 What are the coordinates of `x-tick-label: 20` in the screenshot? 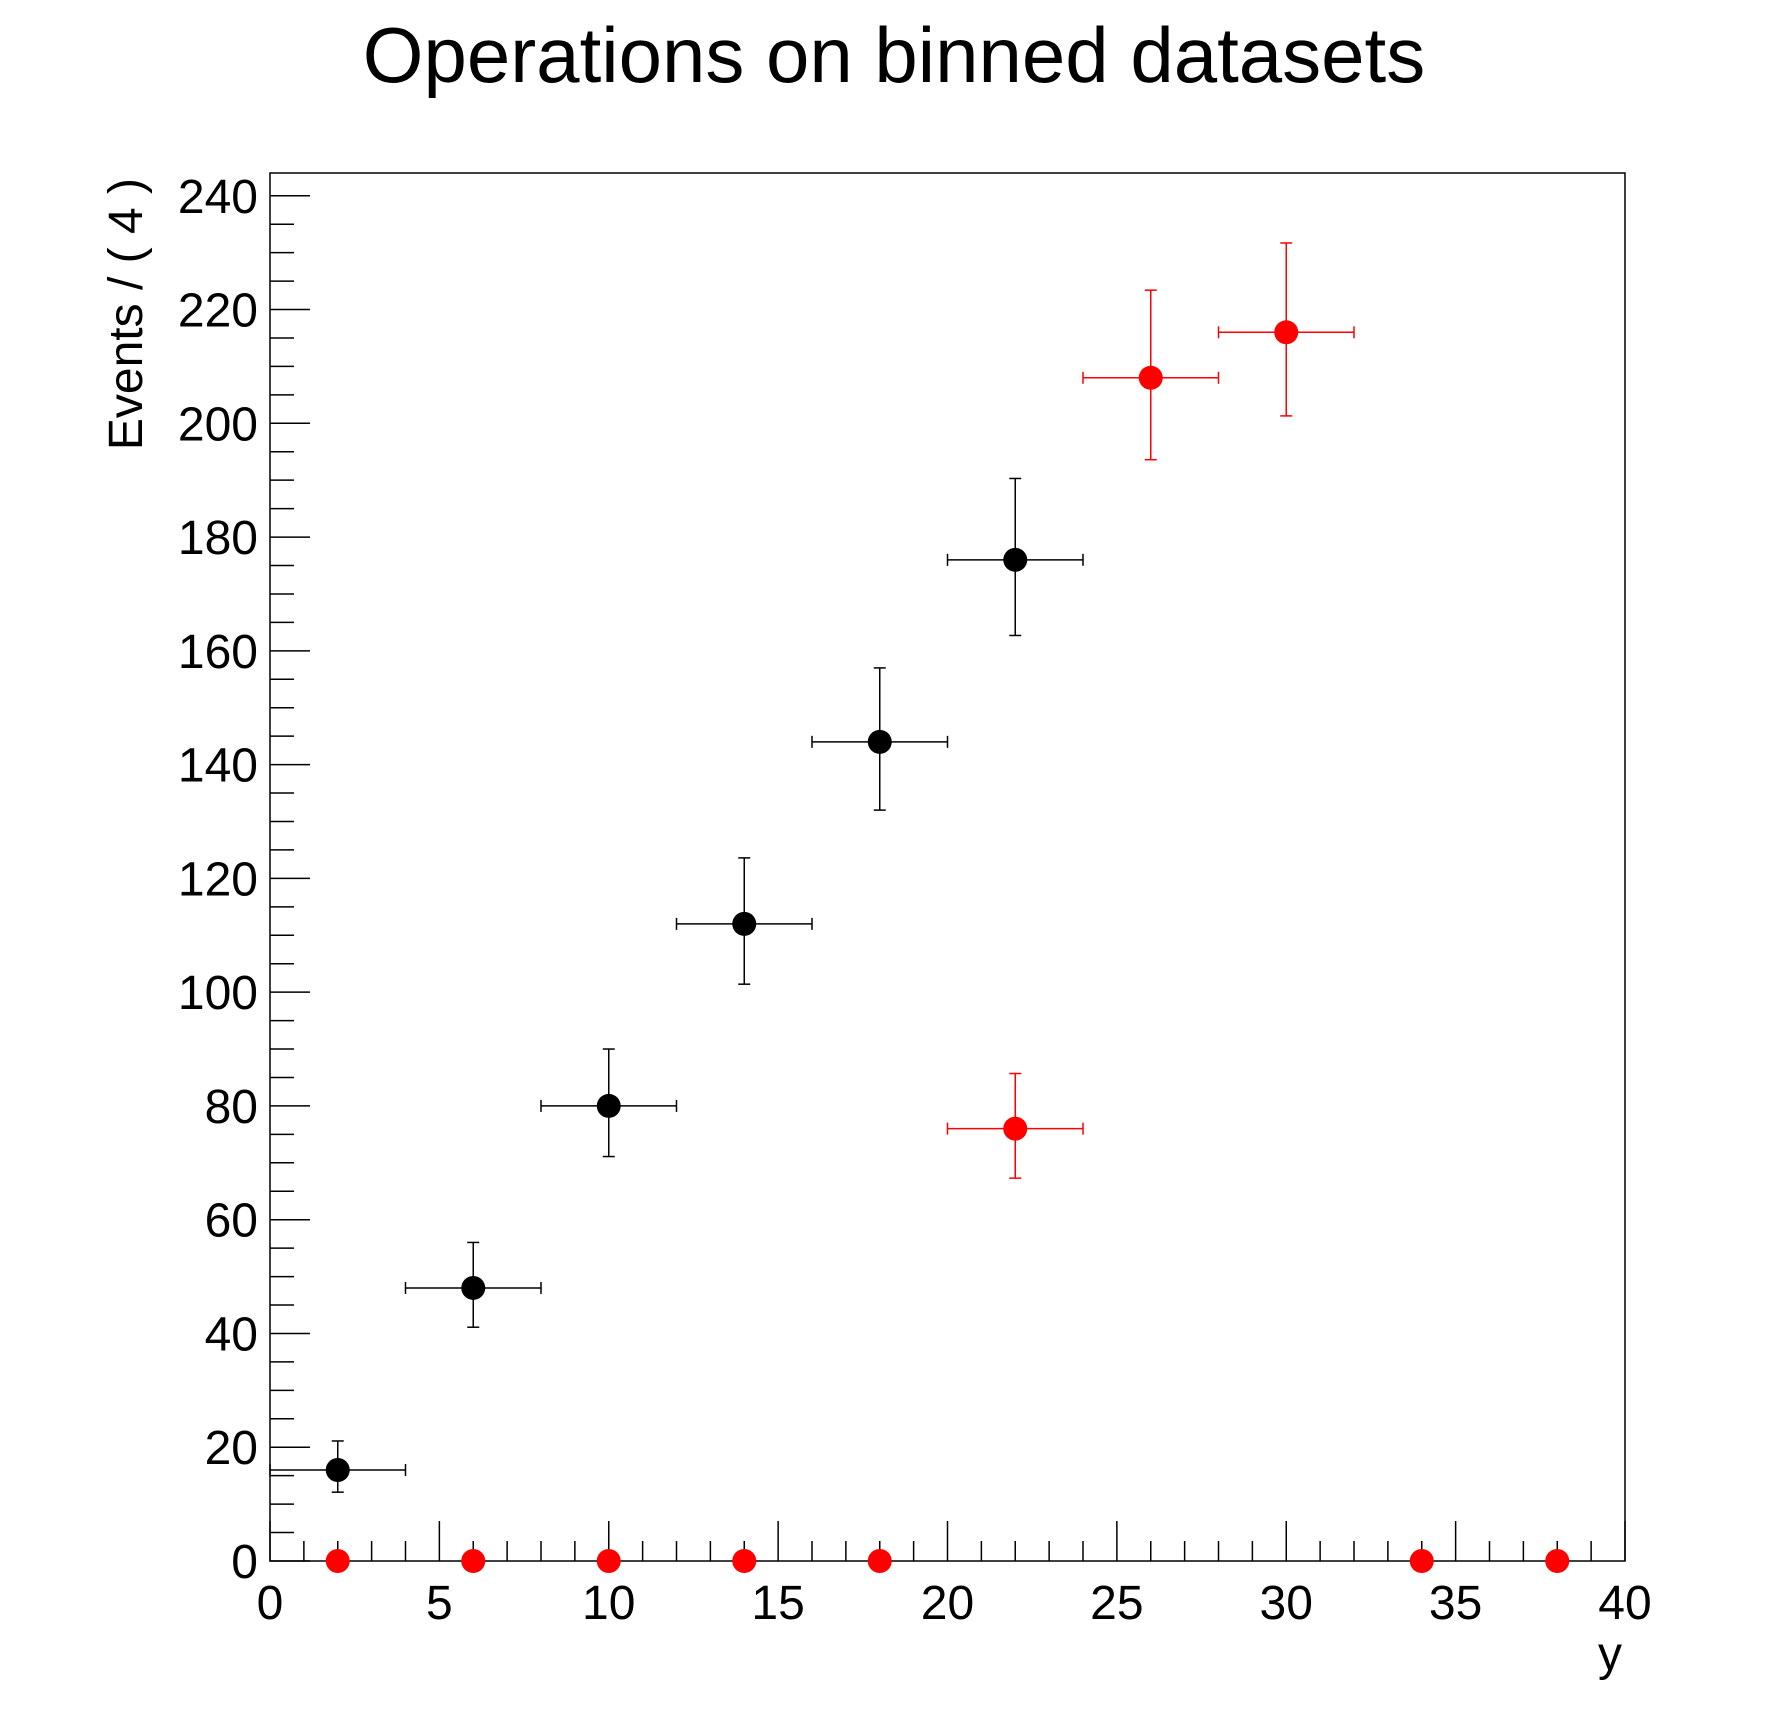 It's located at (947, 1603).